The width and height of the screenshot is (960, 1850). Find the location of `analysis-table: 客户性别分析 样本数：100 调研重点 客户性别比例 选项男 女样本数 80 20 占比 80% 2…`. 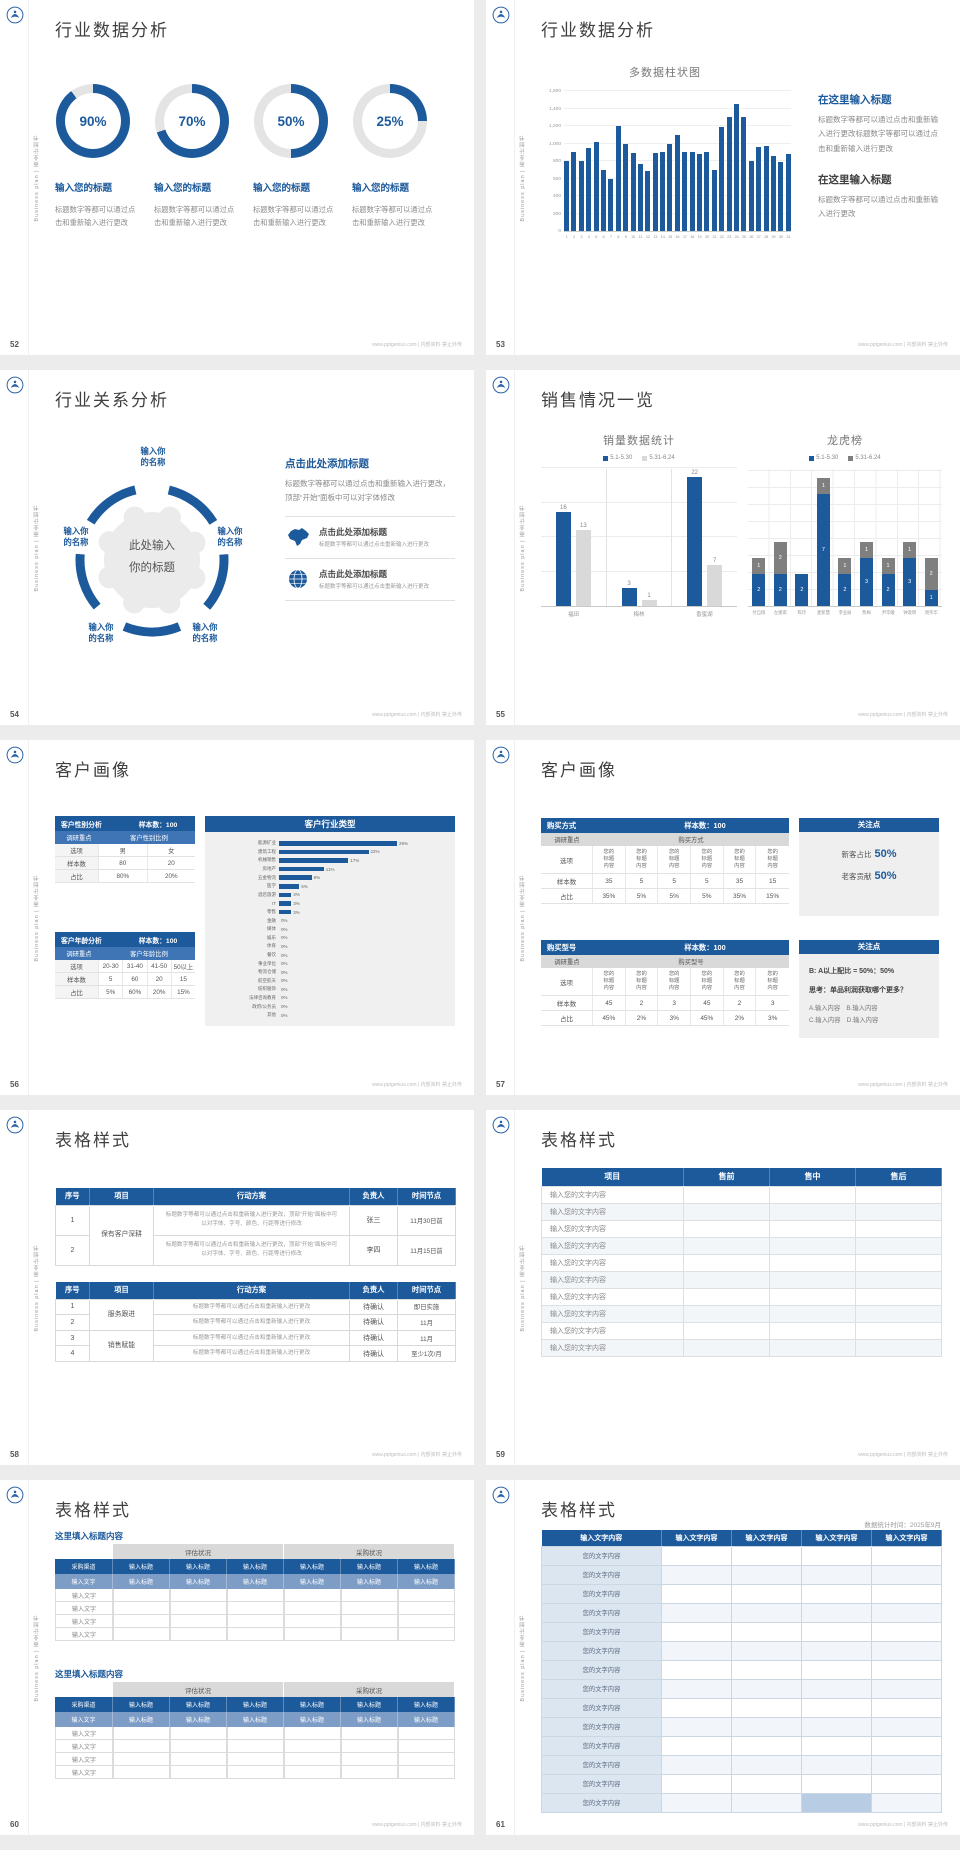

analysis-table: 客户性别分析 样本数：100 调研重点 客户性别比例 选项男 女样本数 80 20 占比 80% 2… is located at coordinates (125, 849).